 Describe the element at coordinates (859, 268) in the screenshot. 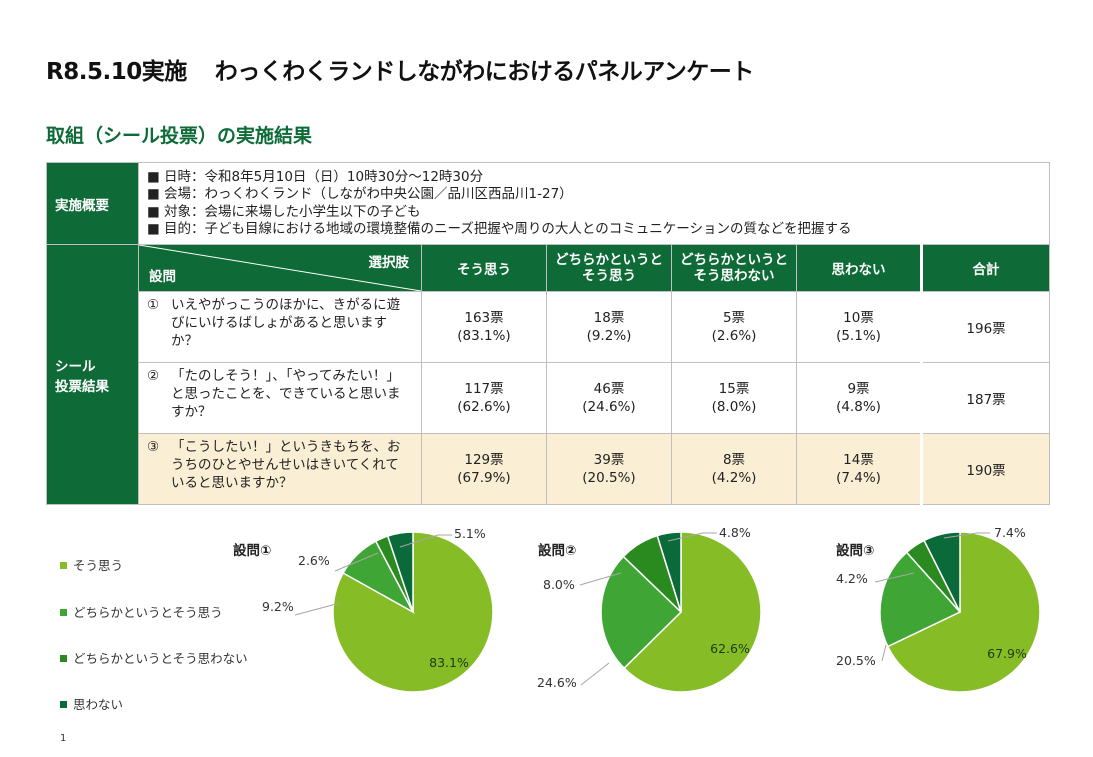

I see `column-header-disagree: 思わない` at that location.